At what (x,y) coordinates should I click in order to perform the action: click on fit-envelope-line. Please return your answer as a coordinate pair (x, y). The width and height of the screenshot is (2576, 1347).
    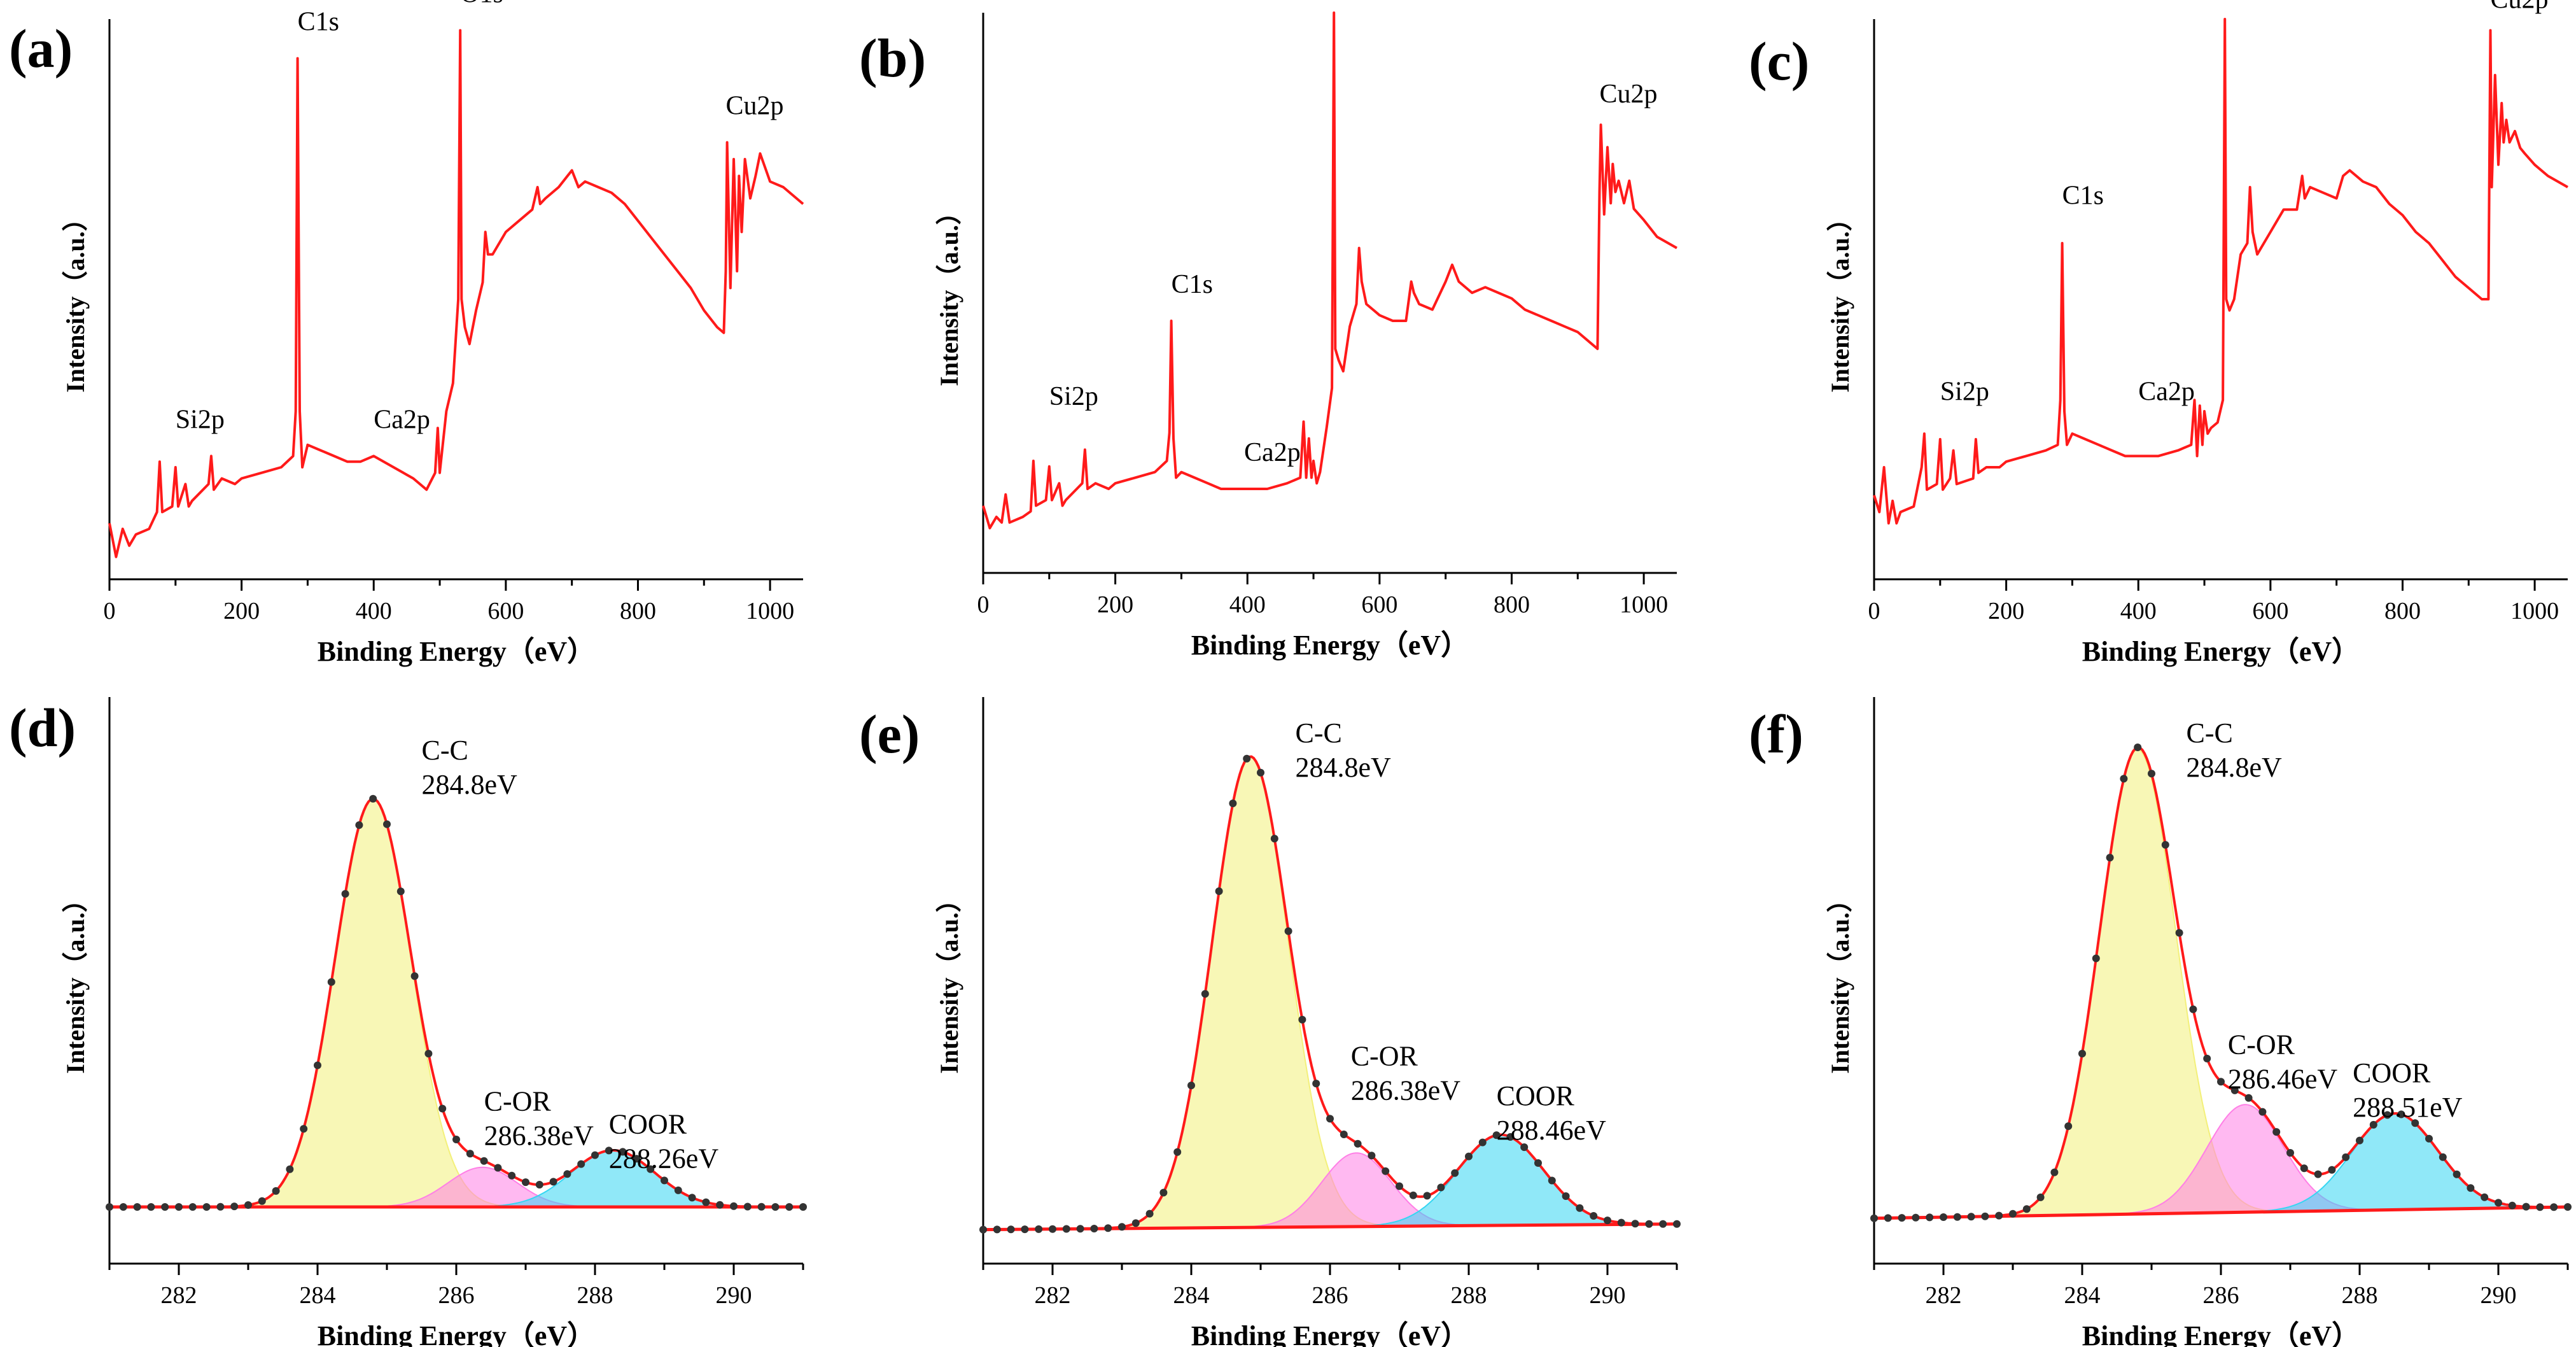
    Looking at the image, I should click on (1330, 993).